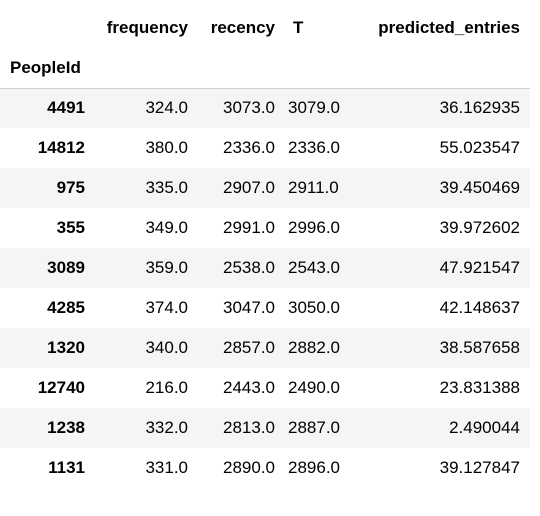 Image resolution: width=540 pixels, height=516 pixels. Describe the element at coordinates (249, 427) in the screenshot. I see `recency-cell: 2813.0` at that location.